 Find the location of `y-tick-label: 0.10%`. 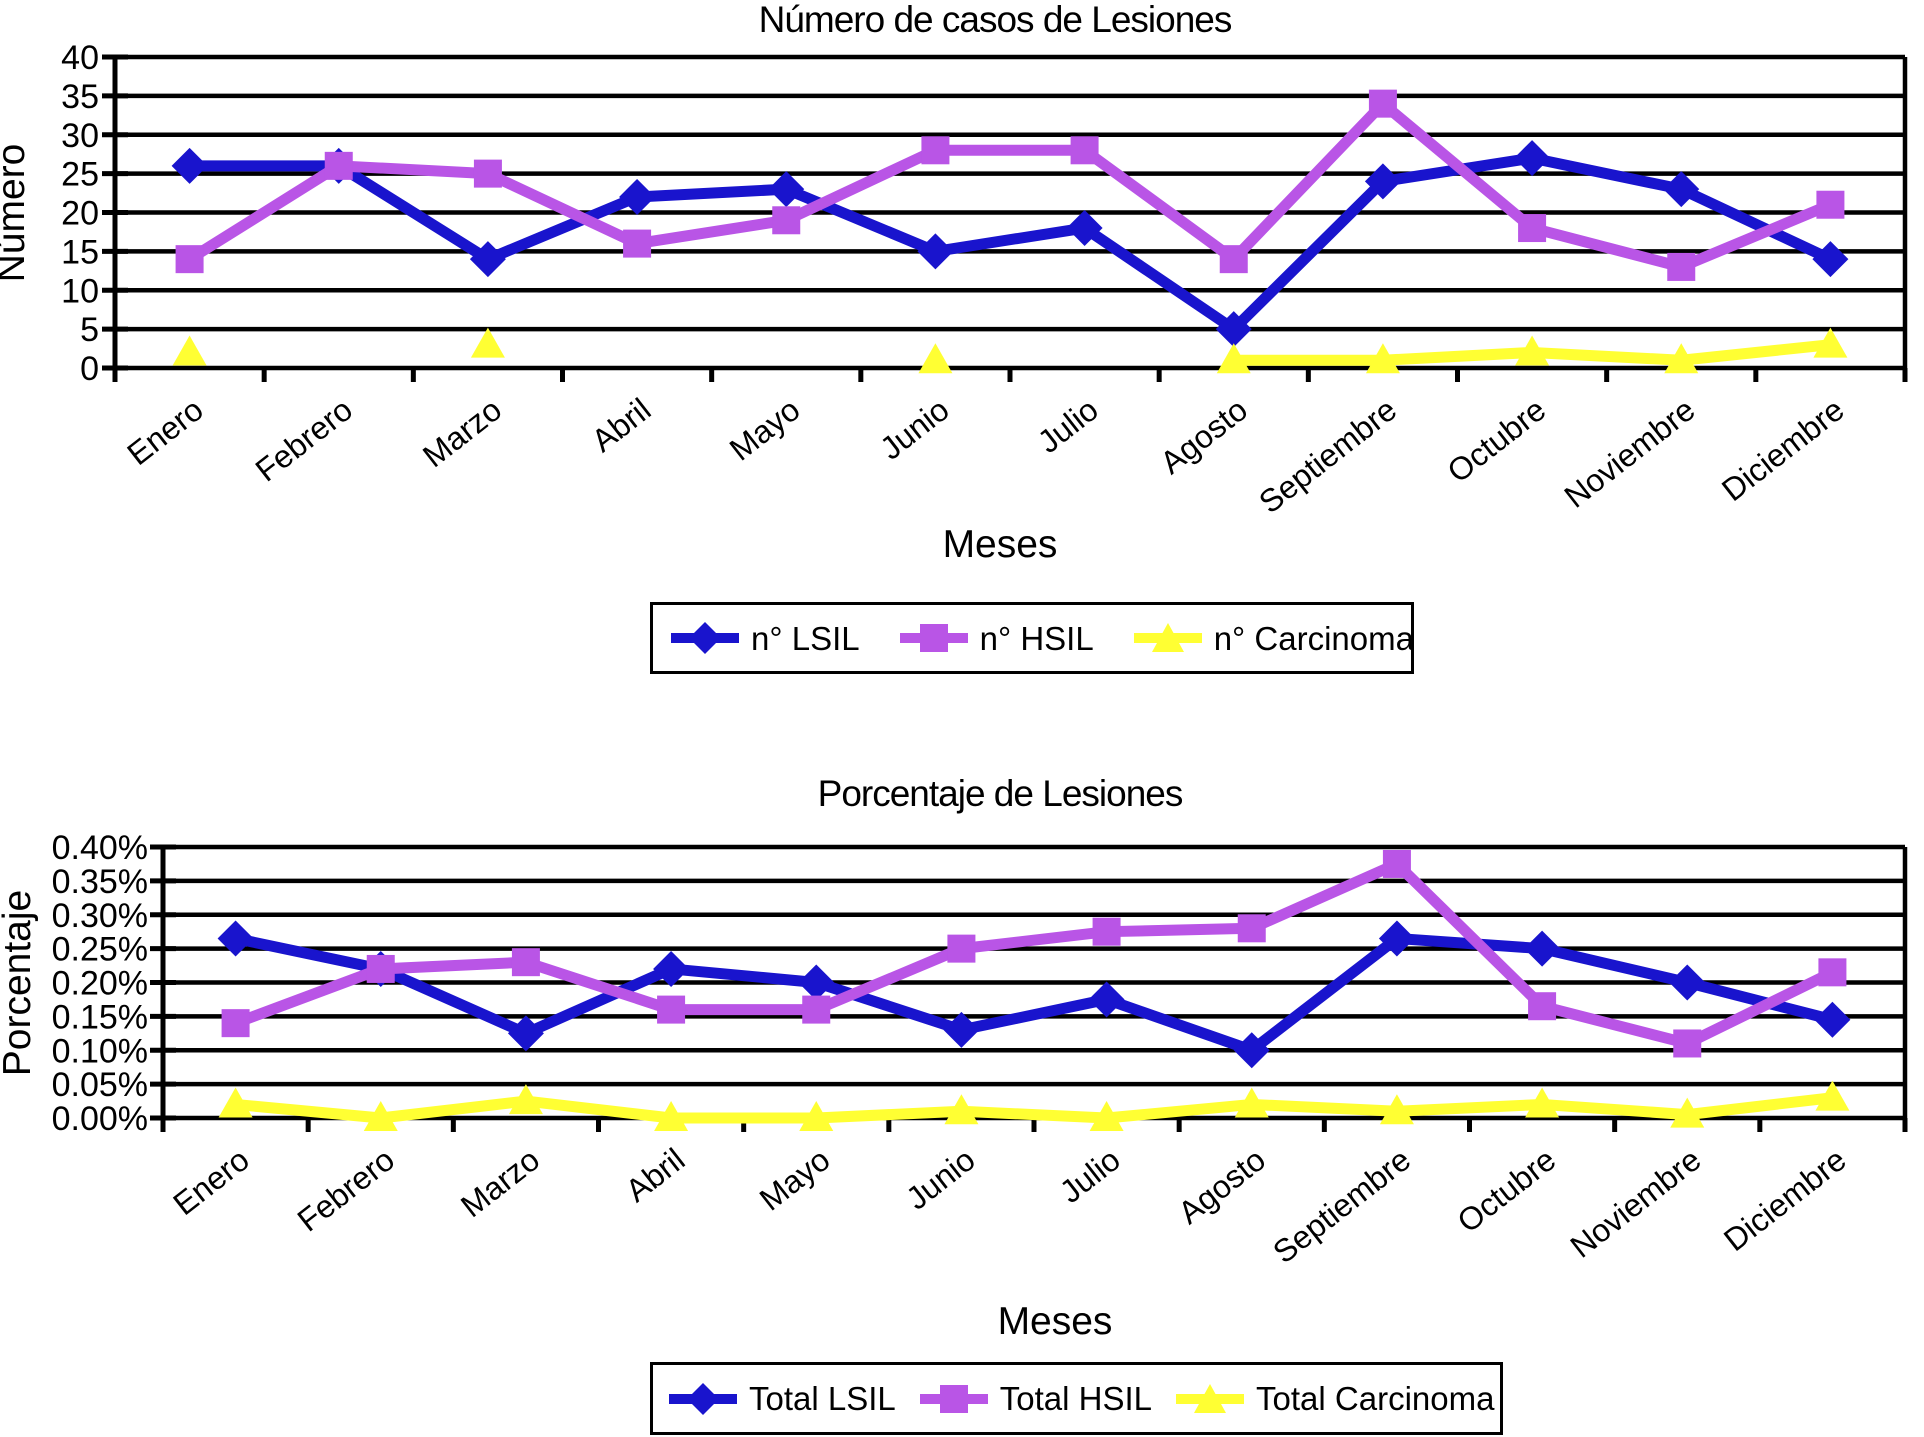

y-tick-label: 0.10% is located at coordinates (100, 1051).